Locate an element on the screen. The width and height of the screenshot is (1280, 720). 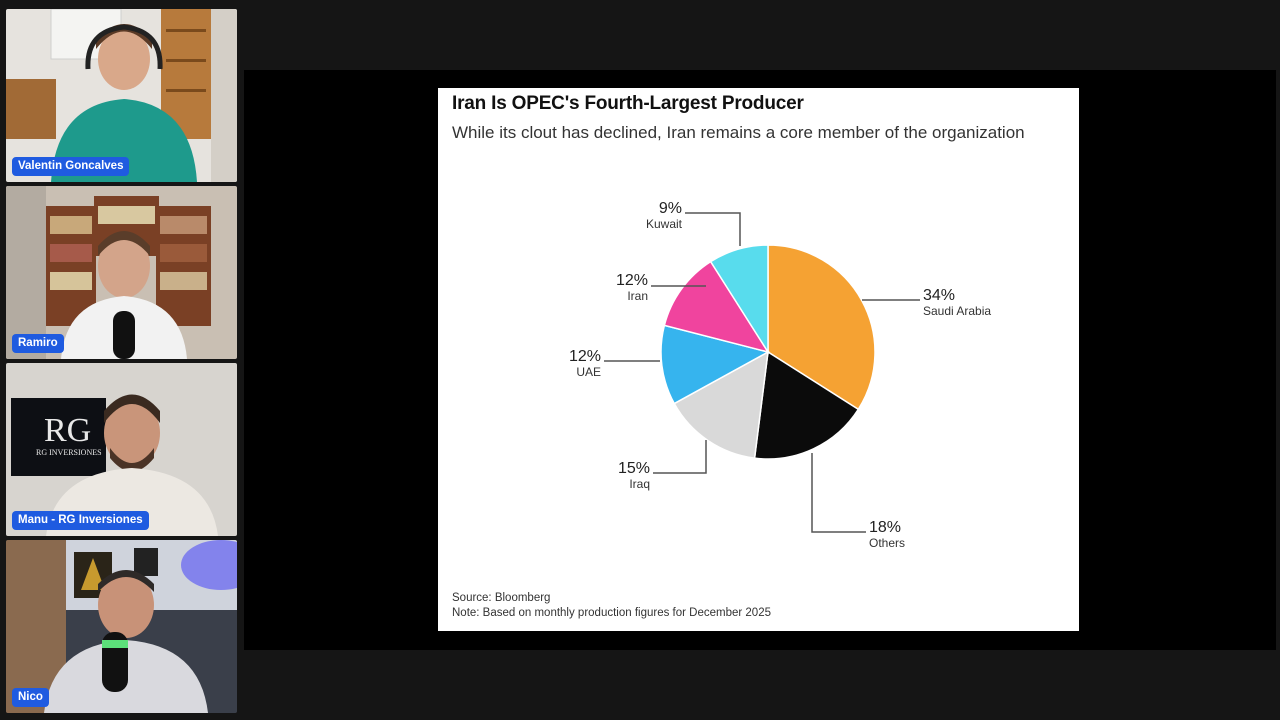
slice-percent-label: 15% is located at coordinates (634, 468).